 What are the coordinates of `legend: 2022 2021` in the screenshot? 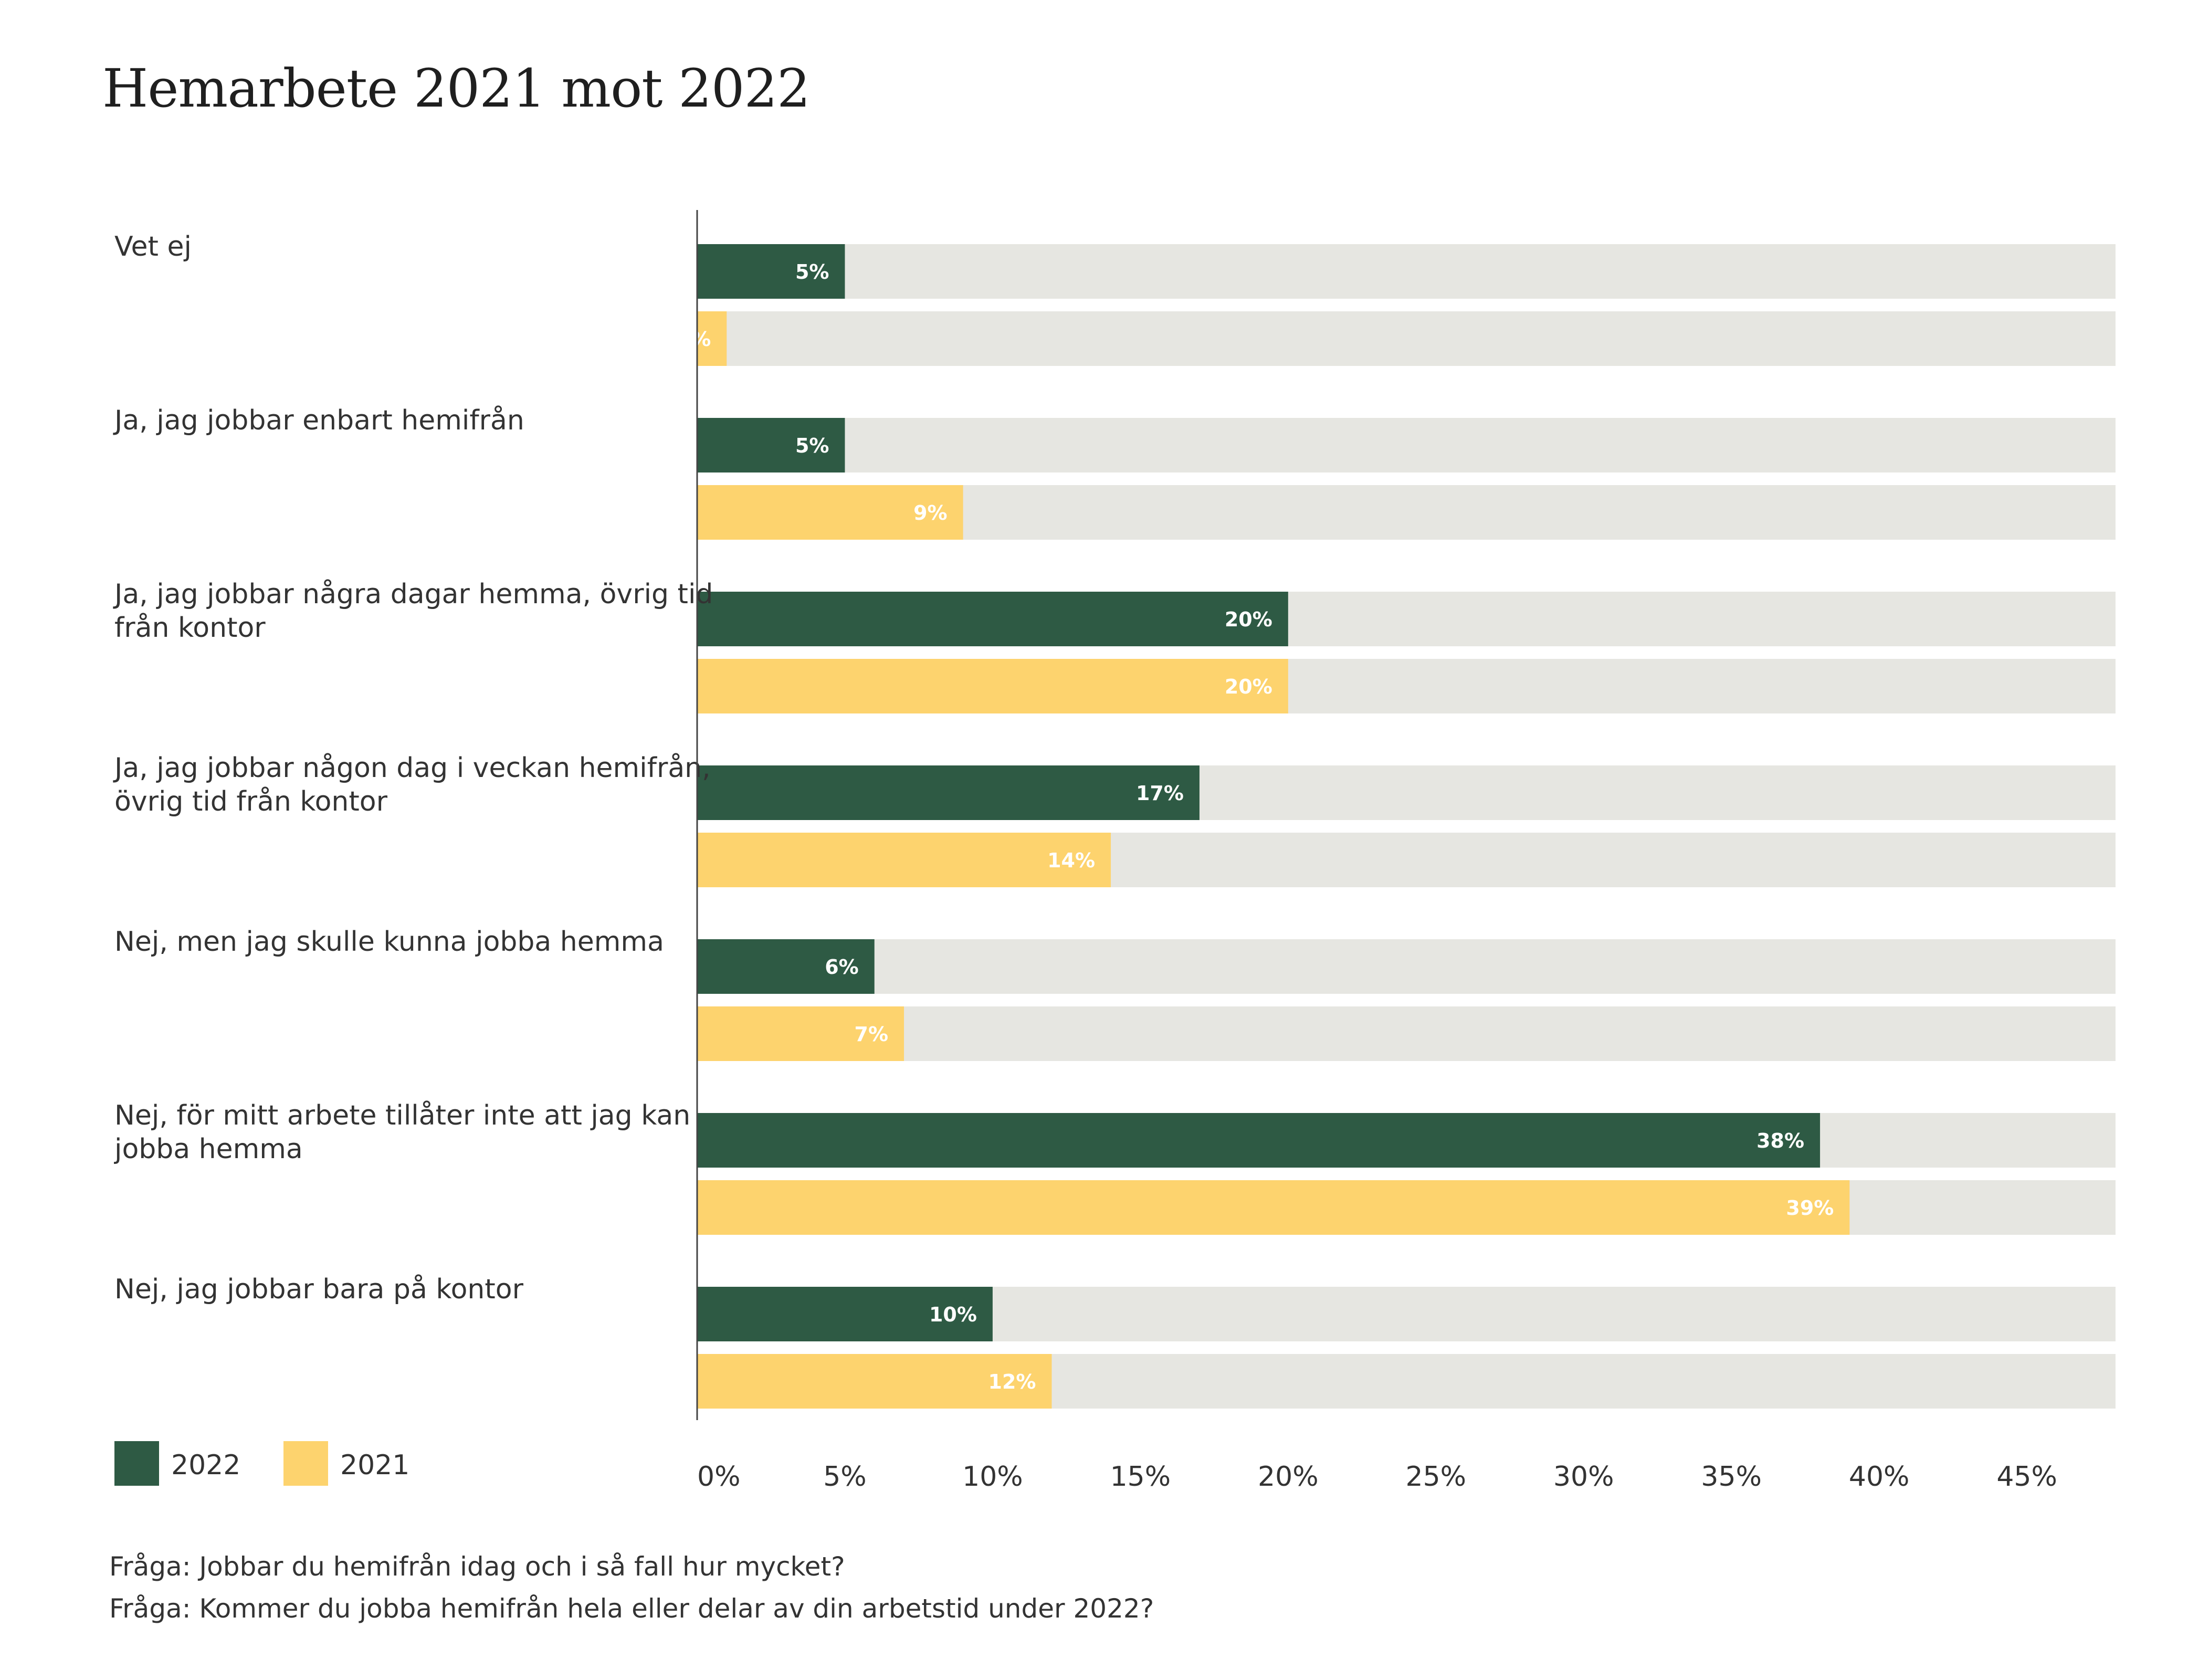 It's located at (261, 1463).